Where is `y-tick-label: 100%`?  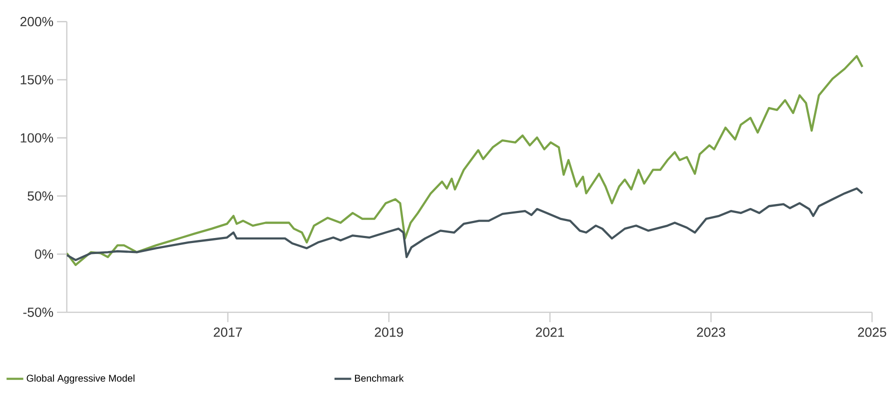
y-tick-label: 100% is located at coordinates (37, 137).